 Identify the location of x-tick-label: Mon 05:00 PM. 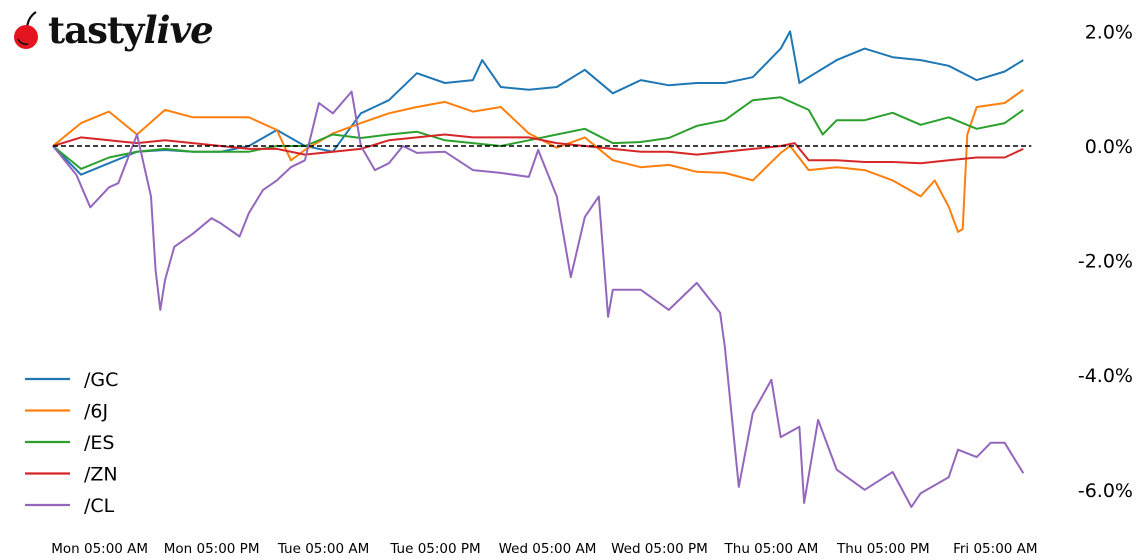
(212, 549).